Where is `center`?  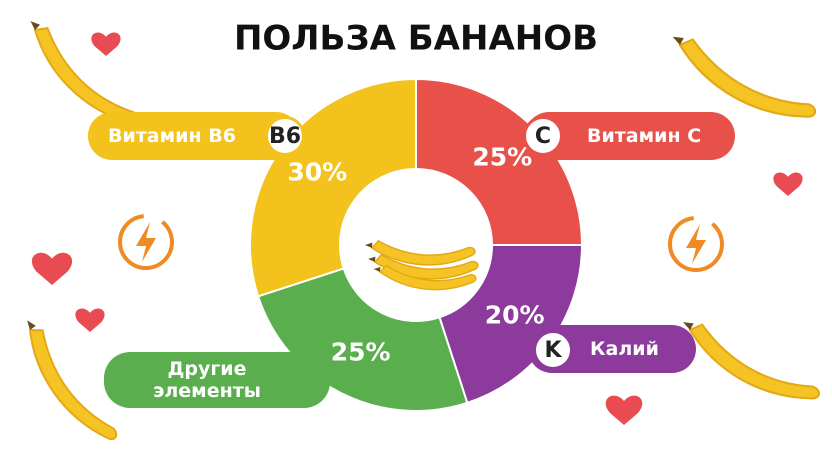 center is located at coordinates (416, 245).